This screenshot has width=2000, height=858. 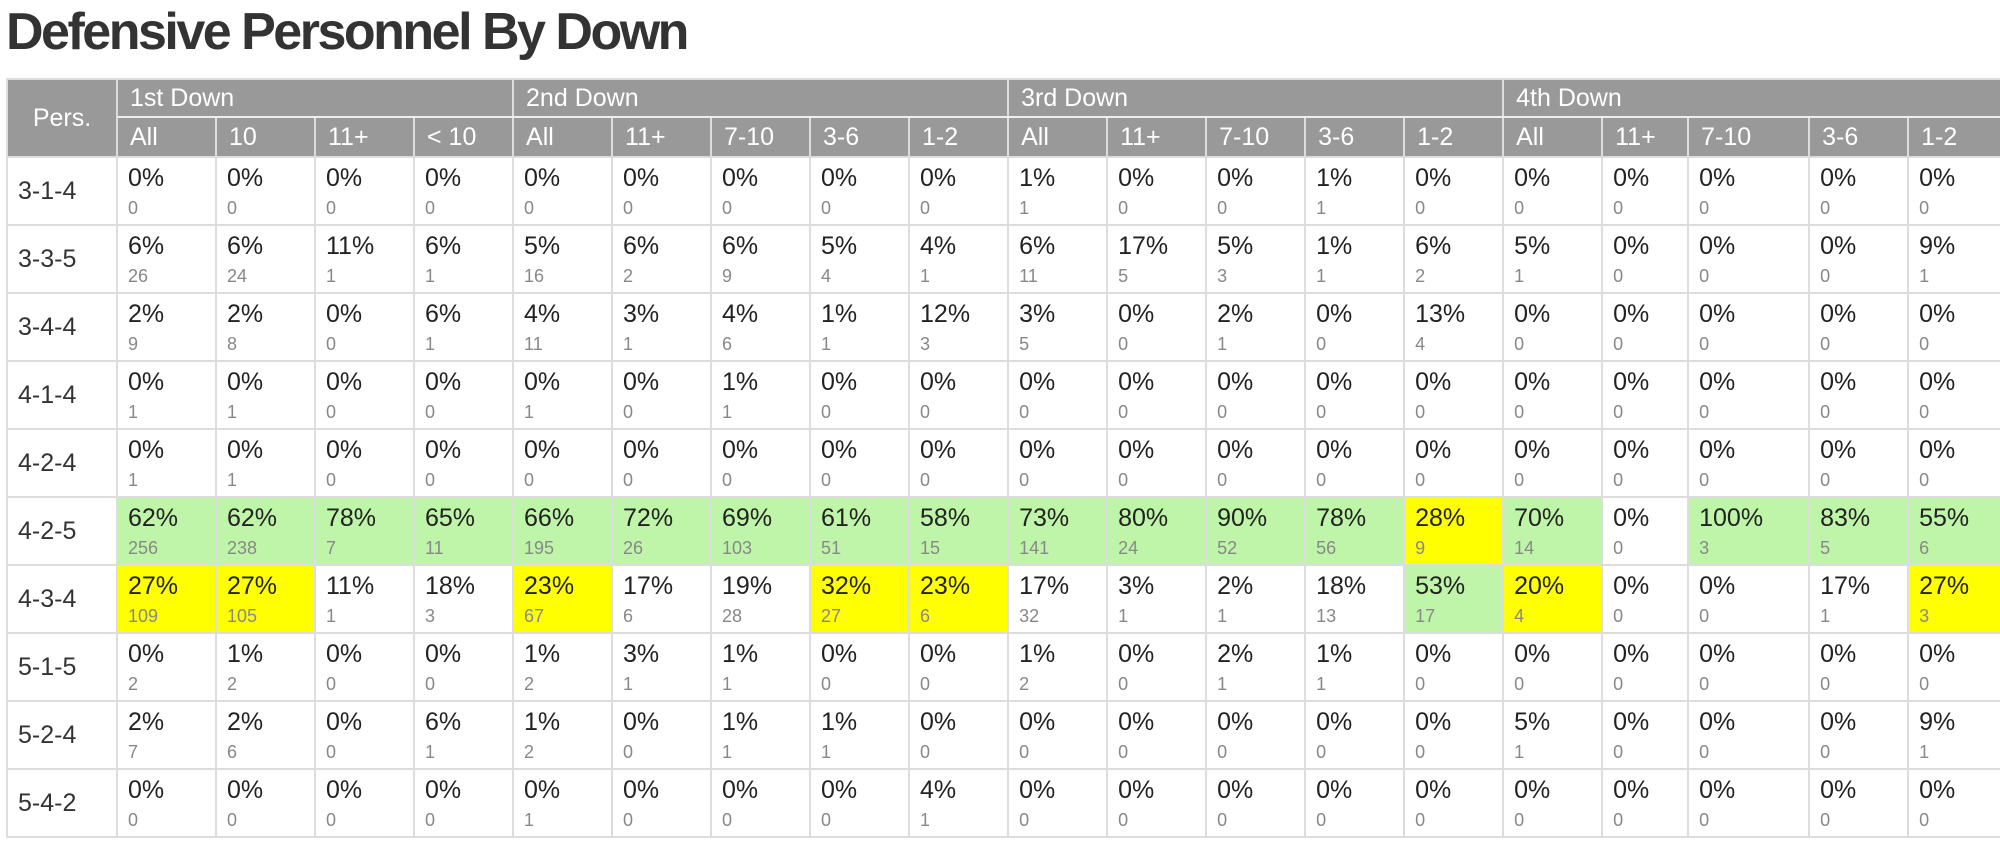 What do you see at coordinates (1256, 667) in the screenshot?
I see `table-cell: 2% 1` at bounding box center [1256, 667].